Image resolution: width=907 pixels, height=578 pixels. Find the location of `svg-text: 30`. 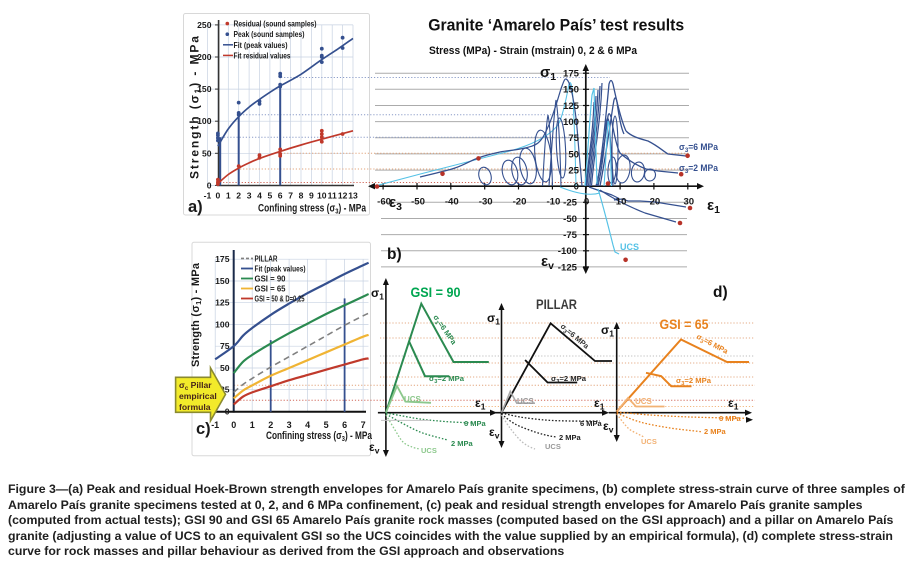

svg-text: 30 is located at coordinates (688, 202).